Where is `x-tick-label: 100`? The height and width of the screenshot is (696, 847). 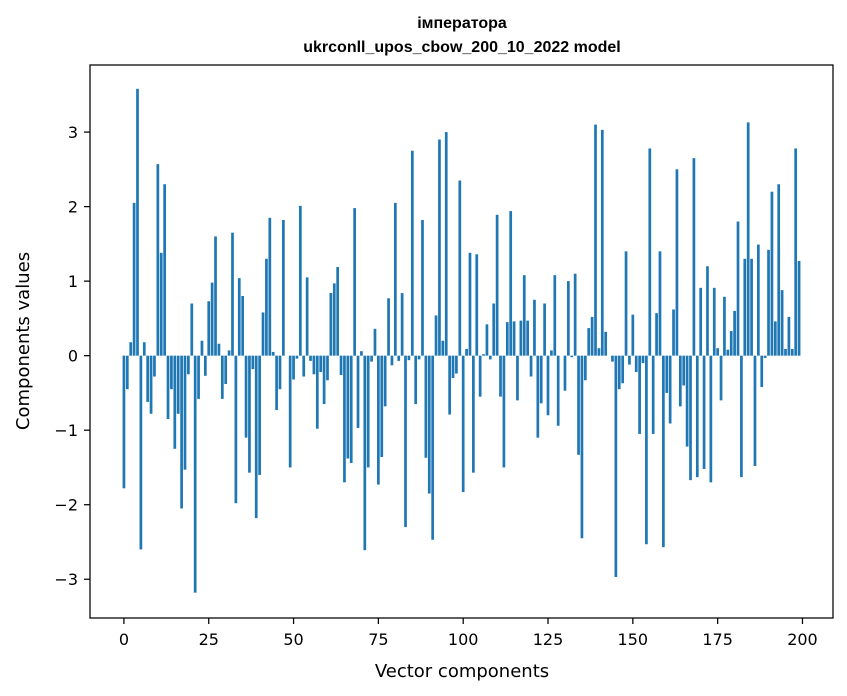
x-tick-label: 100 is located at coordinates (463, 639).